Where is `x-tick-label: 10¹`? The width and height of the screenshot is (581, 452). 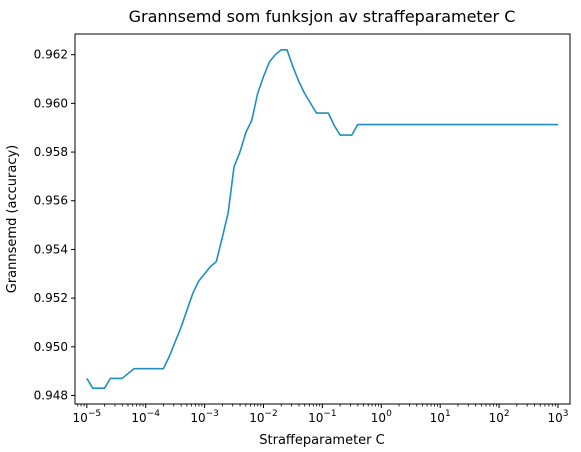 x-tick-label: 10¹ is located at coordinates (440, 417).